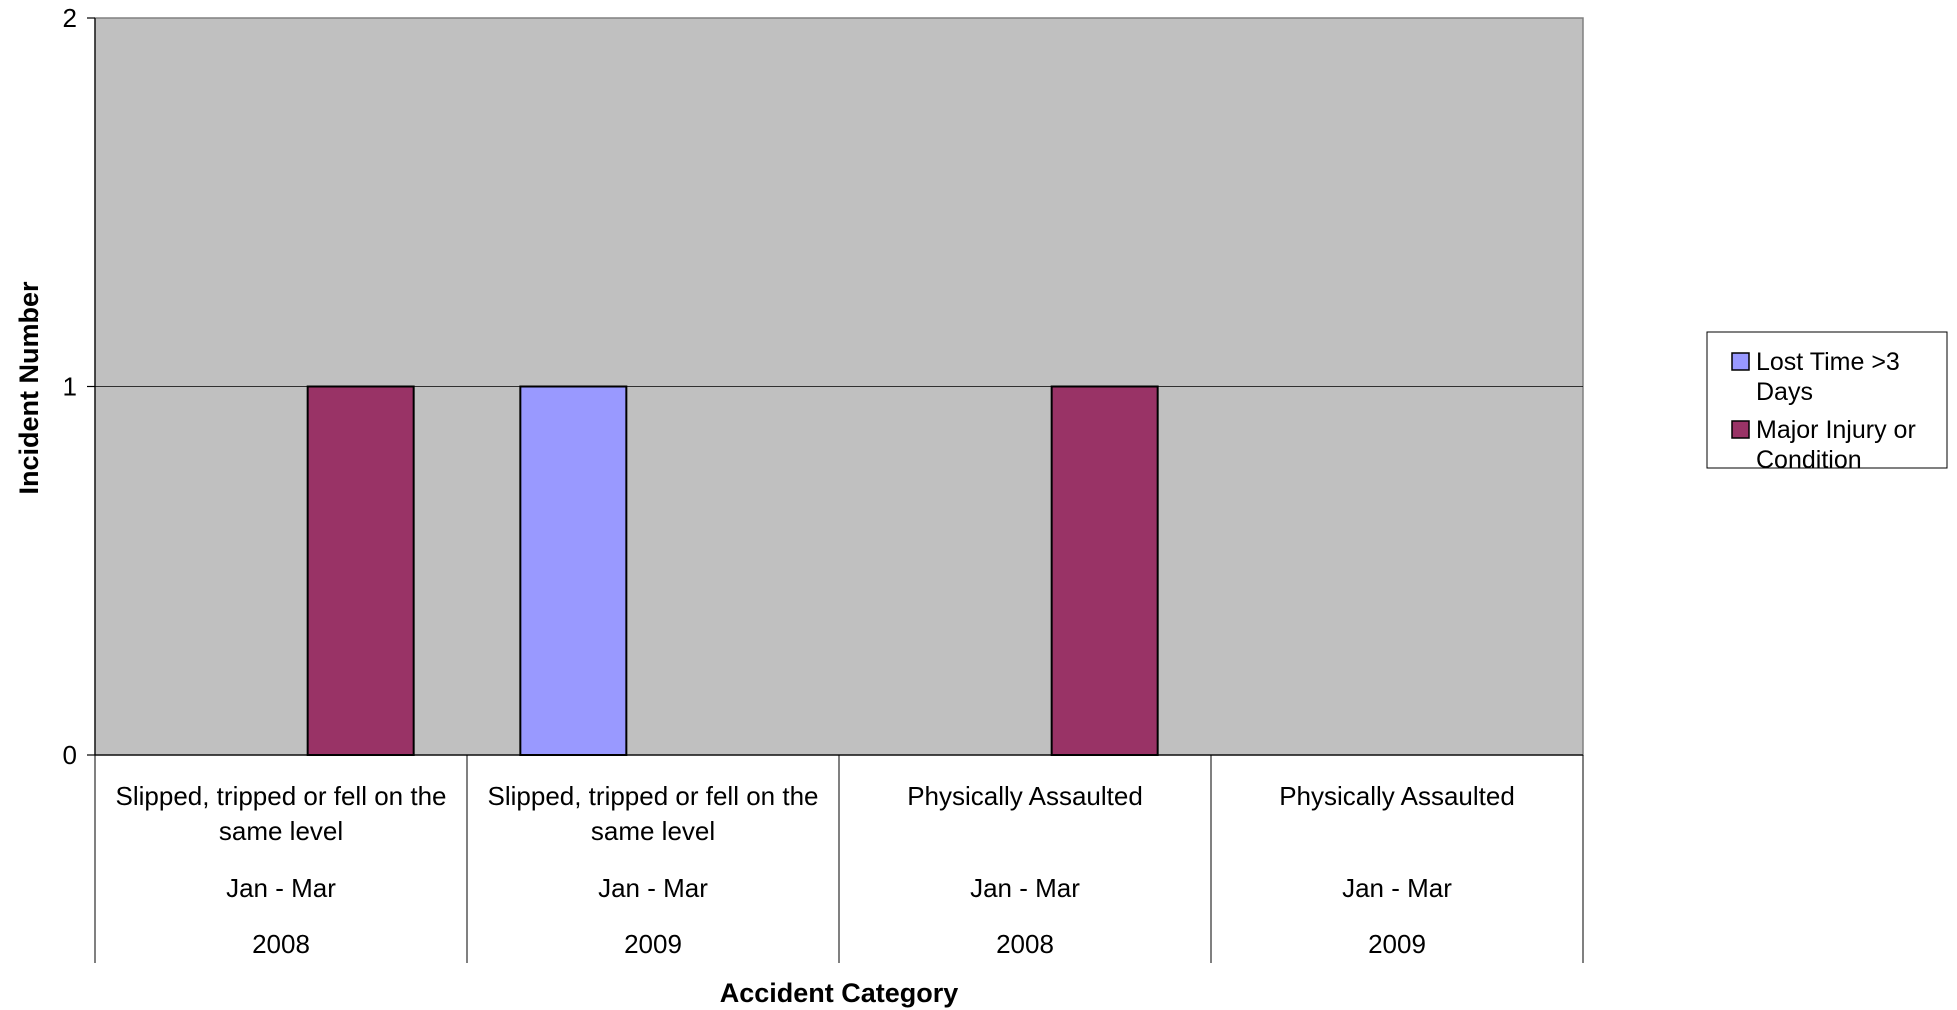 This screenshot has width=1957, height=1010. I want to click on x-axis-title: Accident Category, so click(839, 993).